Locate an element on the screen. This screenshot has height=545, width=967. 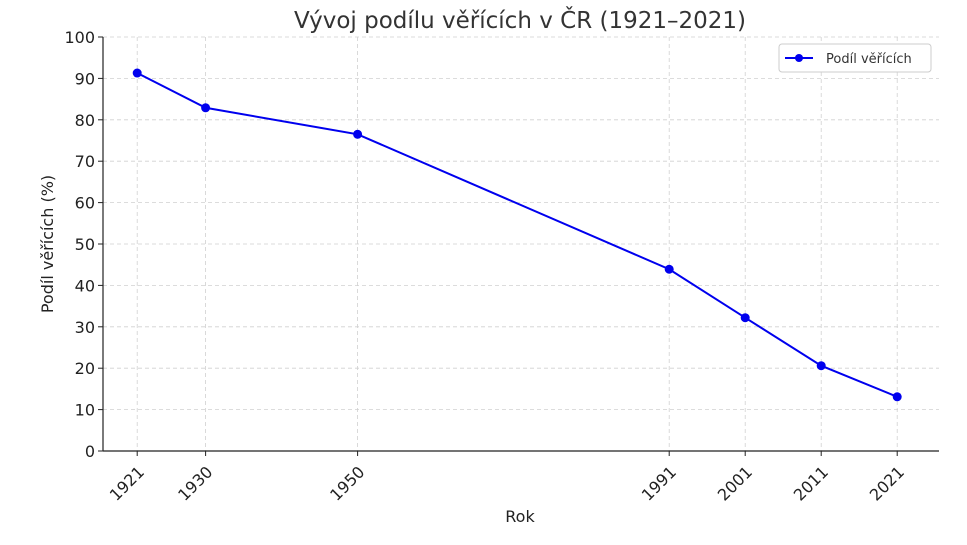
x-tick-label: 1991 is located at coordinates (659, 483).